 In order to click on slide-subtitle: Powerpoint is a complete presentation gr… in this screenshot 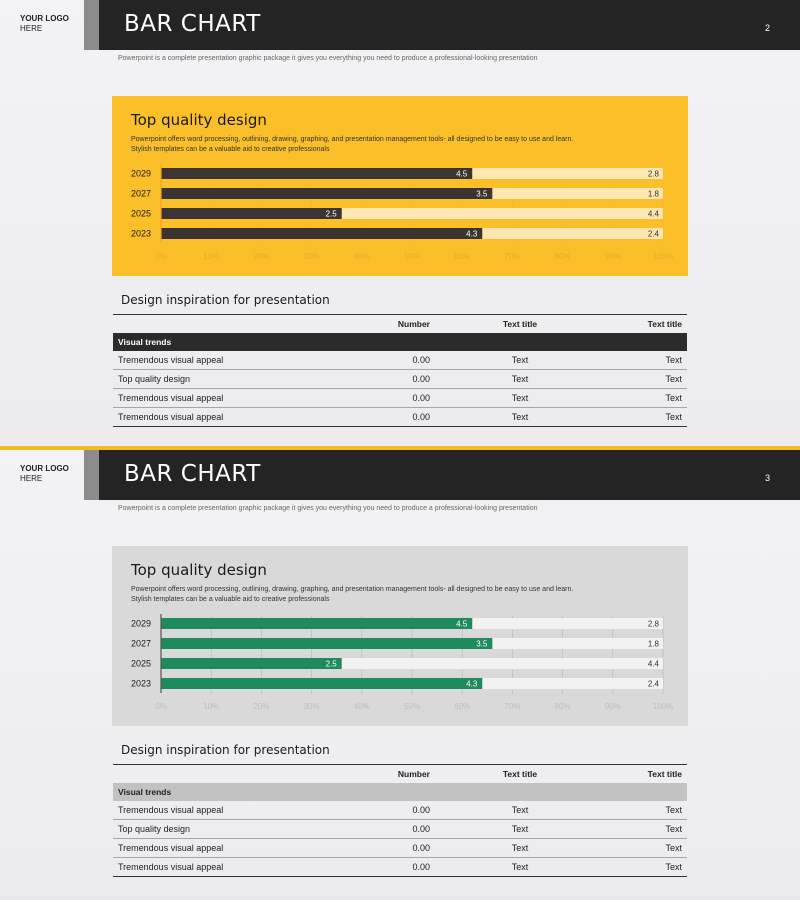, I will do `click(328, 58)`.